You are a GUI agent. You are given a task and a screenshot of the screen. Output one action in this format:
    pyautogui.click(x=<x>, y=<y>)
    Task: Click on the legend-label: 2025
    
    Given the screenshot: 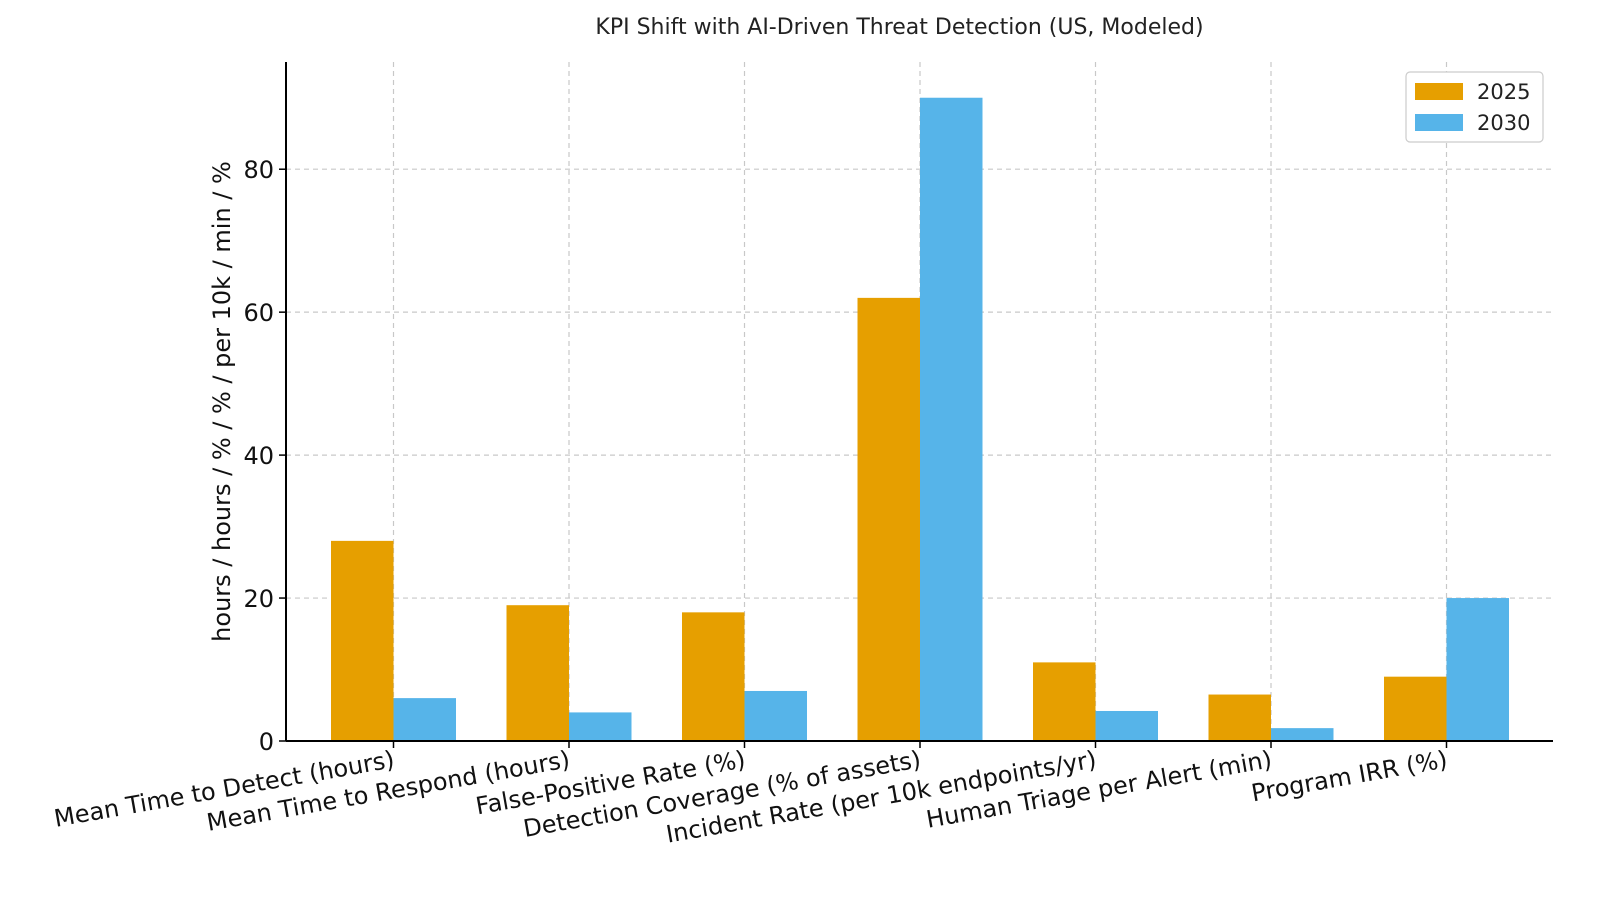 What is the action you would take?
    pyautogui.click(x=1503, y=92)
    